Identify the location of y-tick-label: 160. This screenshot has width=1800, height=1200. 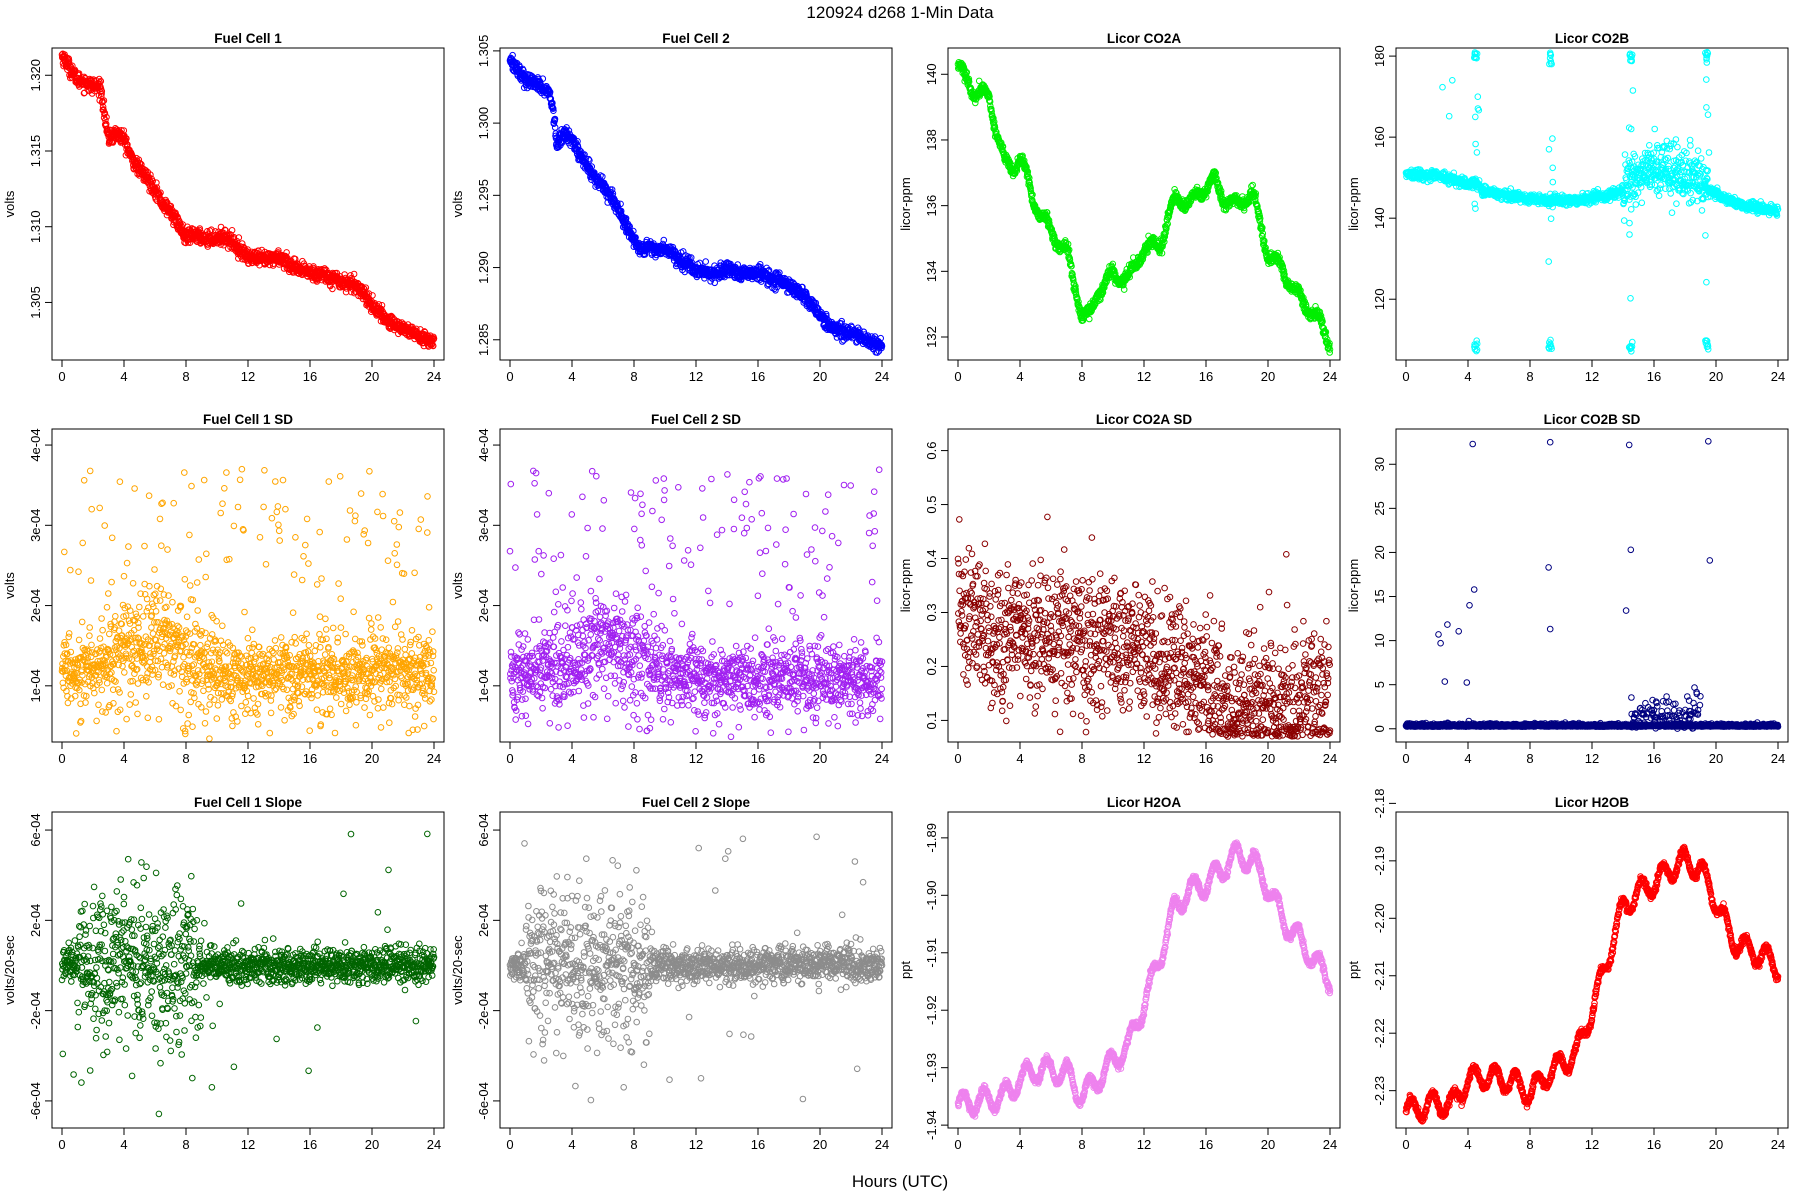
(1379, 137).